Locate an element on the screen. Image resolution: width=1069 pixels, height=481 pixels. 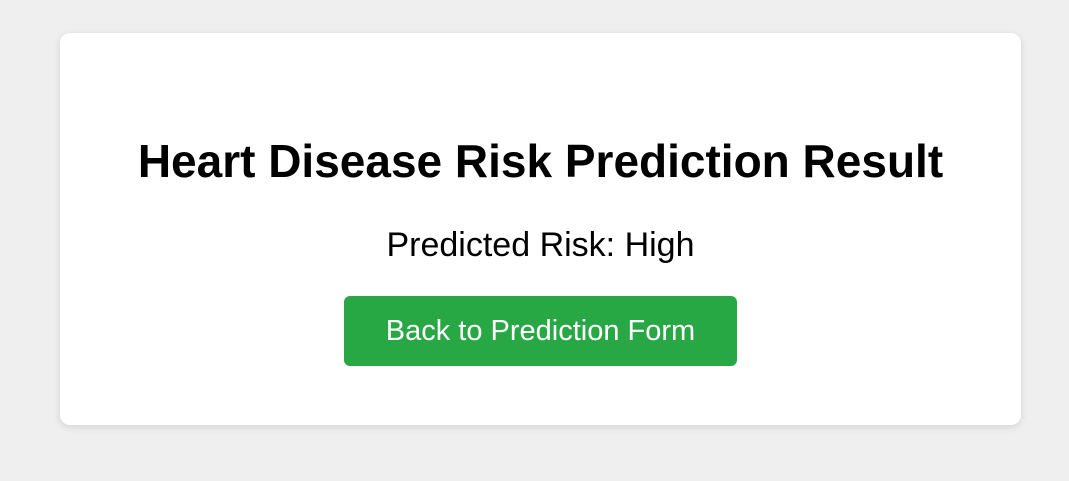
page-title: Heart Disease Risk Prediction Result is located at coordinates (540, 161).